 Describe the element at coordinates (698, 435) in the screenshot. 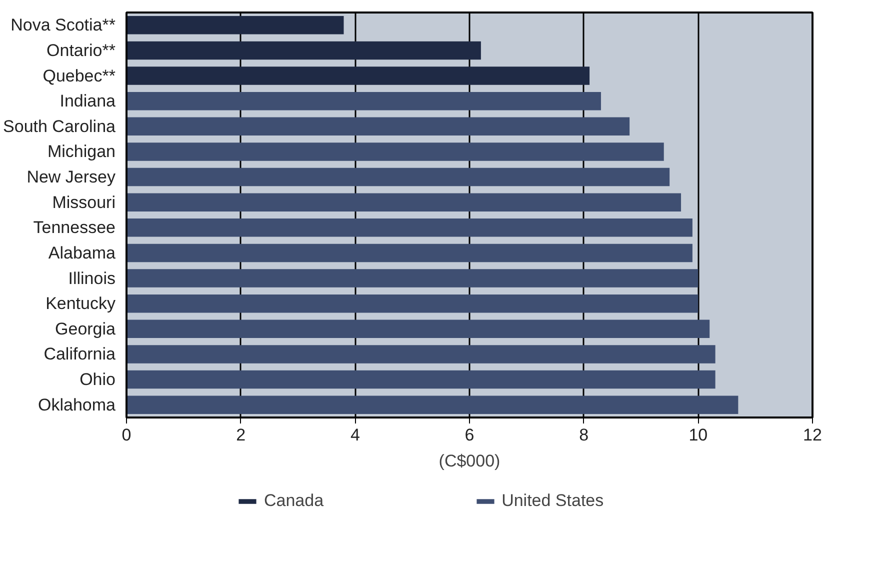

I see `x-tick-label: 10` at that location.